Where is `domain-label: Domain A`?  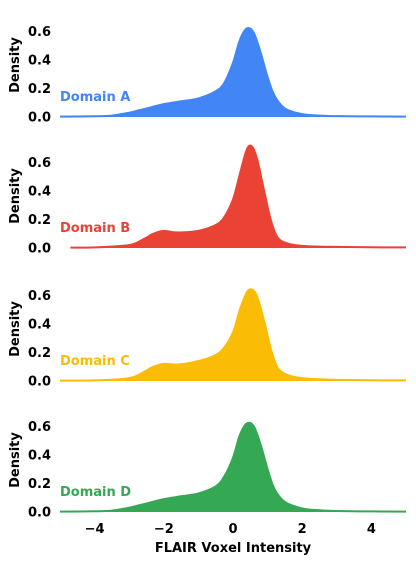 domain-label: Domain A is located at coordinates (95, 97).